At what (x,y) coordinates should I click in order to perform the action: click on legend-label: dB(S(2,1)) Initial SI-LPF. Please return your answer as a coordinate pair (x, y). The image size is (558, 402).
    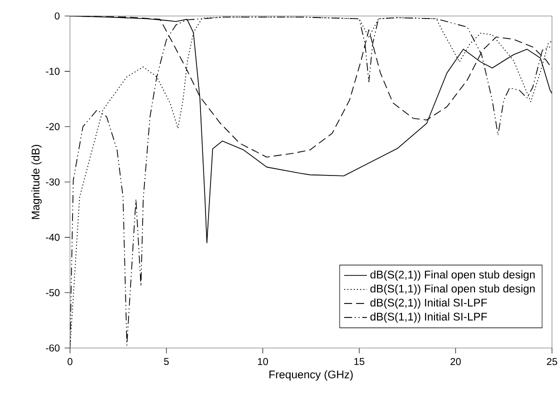
    Looking at the image, I should click on (428, 303).